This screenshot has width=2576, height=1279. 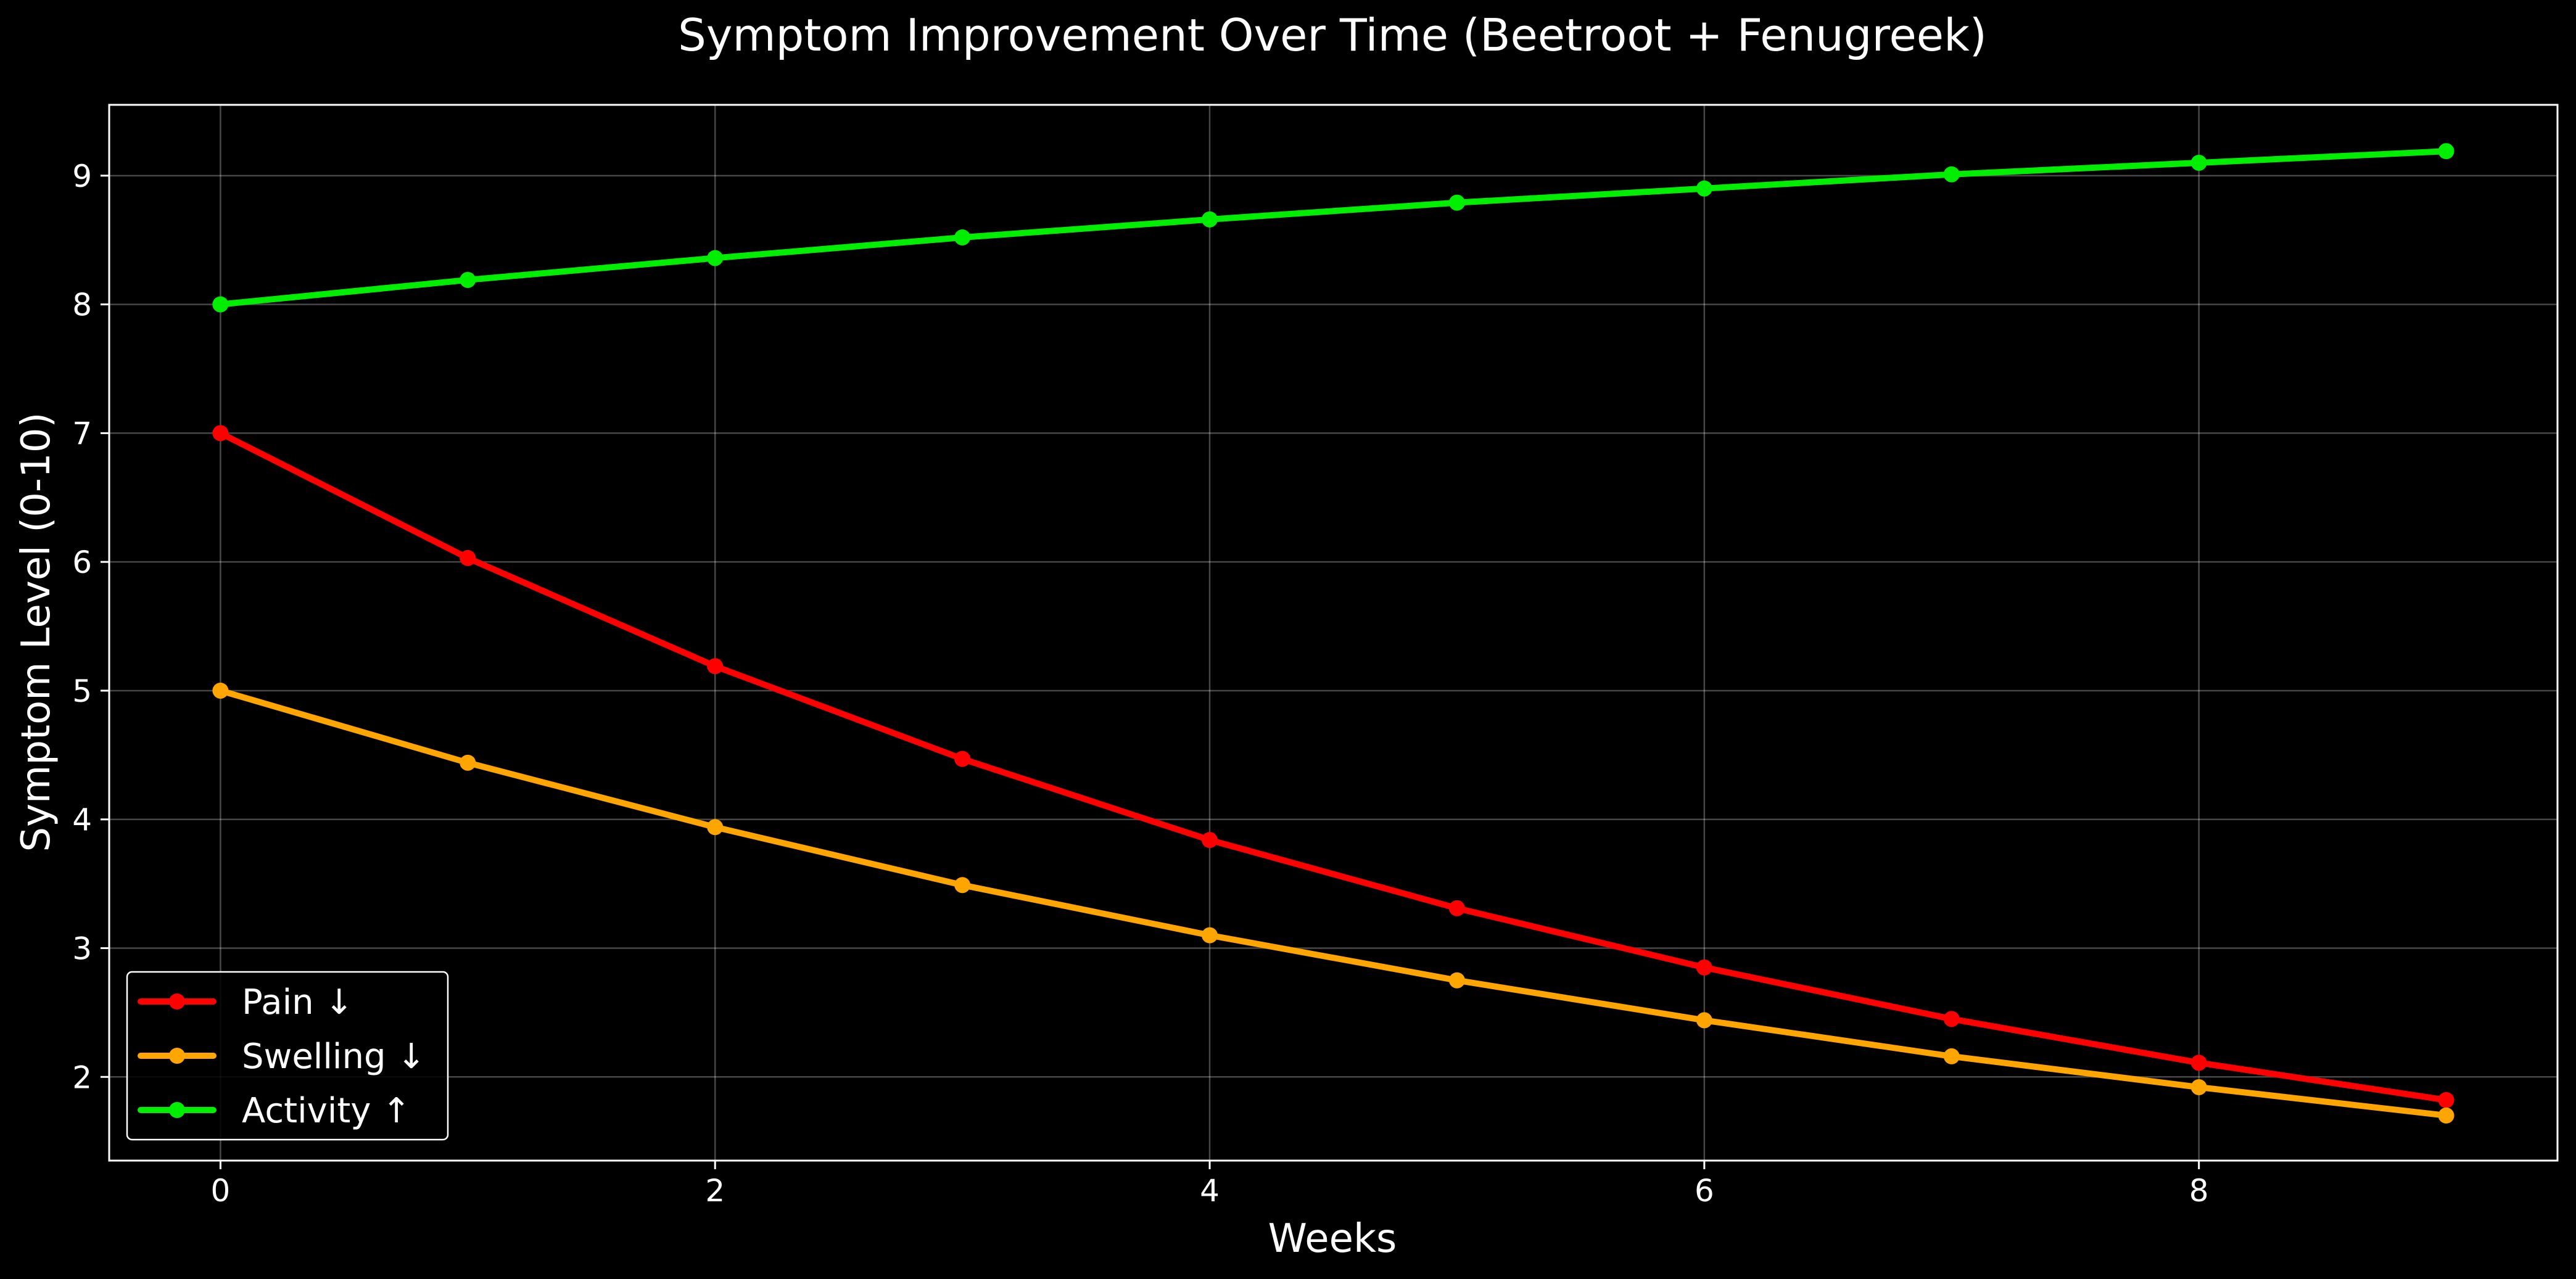 What do you see at coordinates (82, 949) in the screenshot?
I see `y-tick-label: 3` at bounding box center [82, 949].